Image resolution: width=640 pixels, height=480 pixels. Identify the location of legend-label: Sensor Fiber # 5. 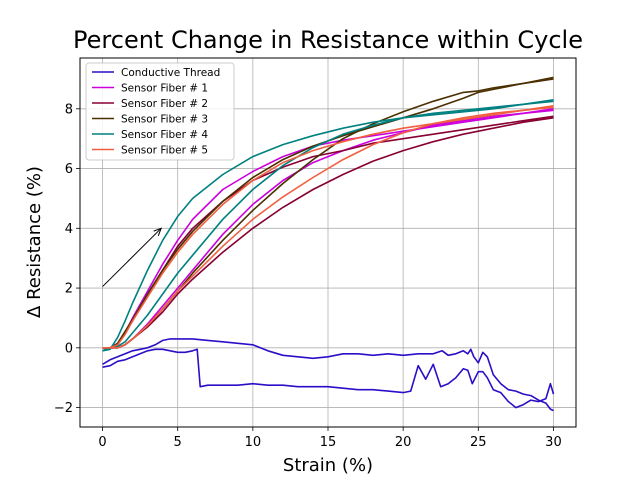
(164, 150).